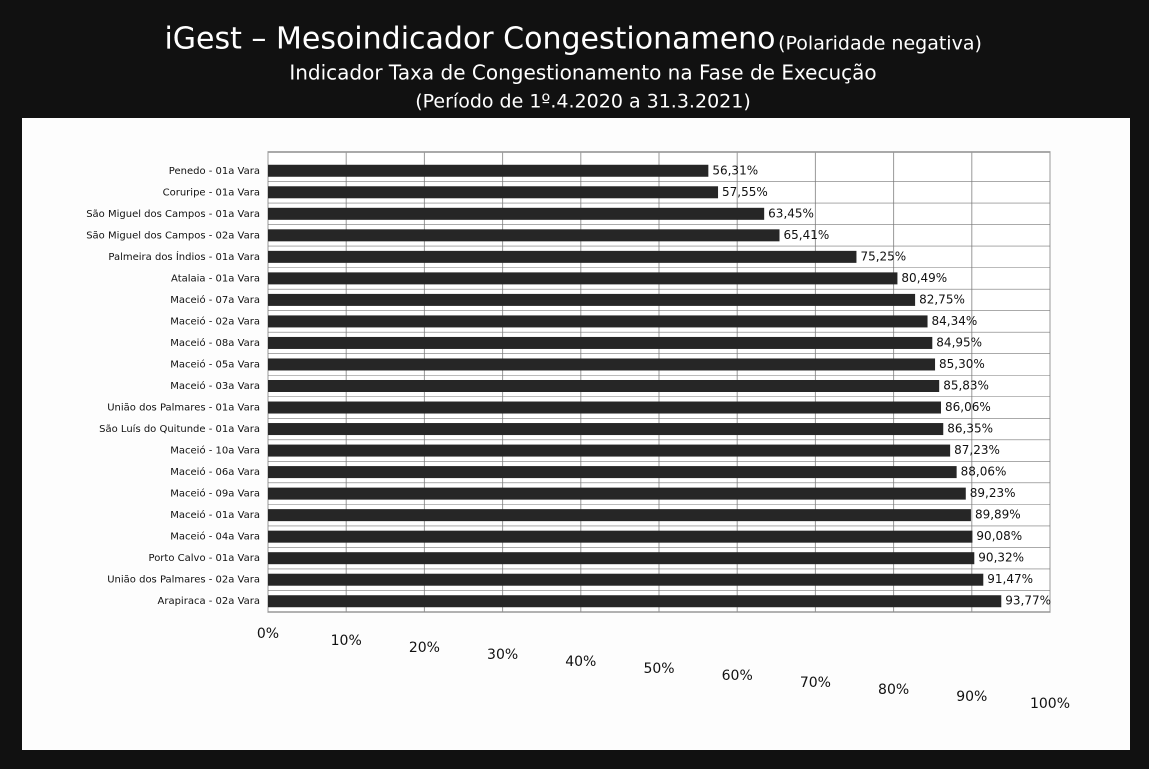 This screenshot has width=1149, height=769. What do you see at coordinates (966, 386) in the screenshot?
I see `value-label: 85,83%` at bounding box center [966, 386].